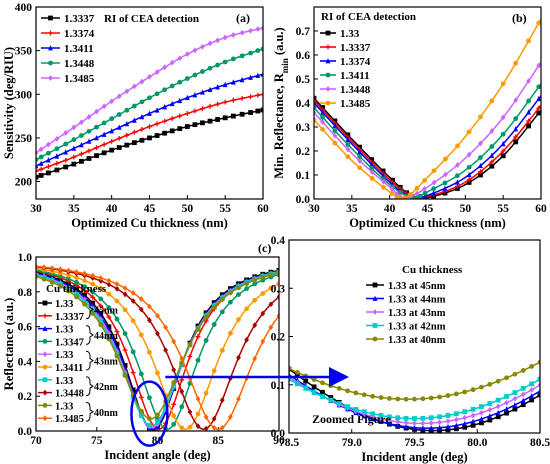 The width and height of the screenshot is (550, 464). I want to click on legend-group-label: 40nm, so click(106, 413).